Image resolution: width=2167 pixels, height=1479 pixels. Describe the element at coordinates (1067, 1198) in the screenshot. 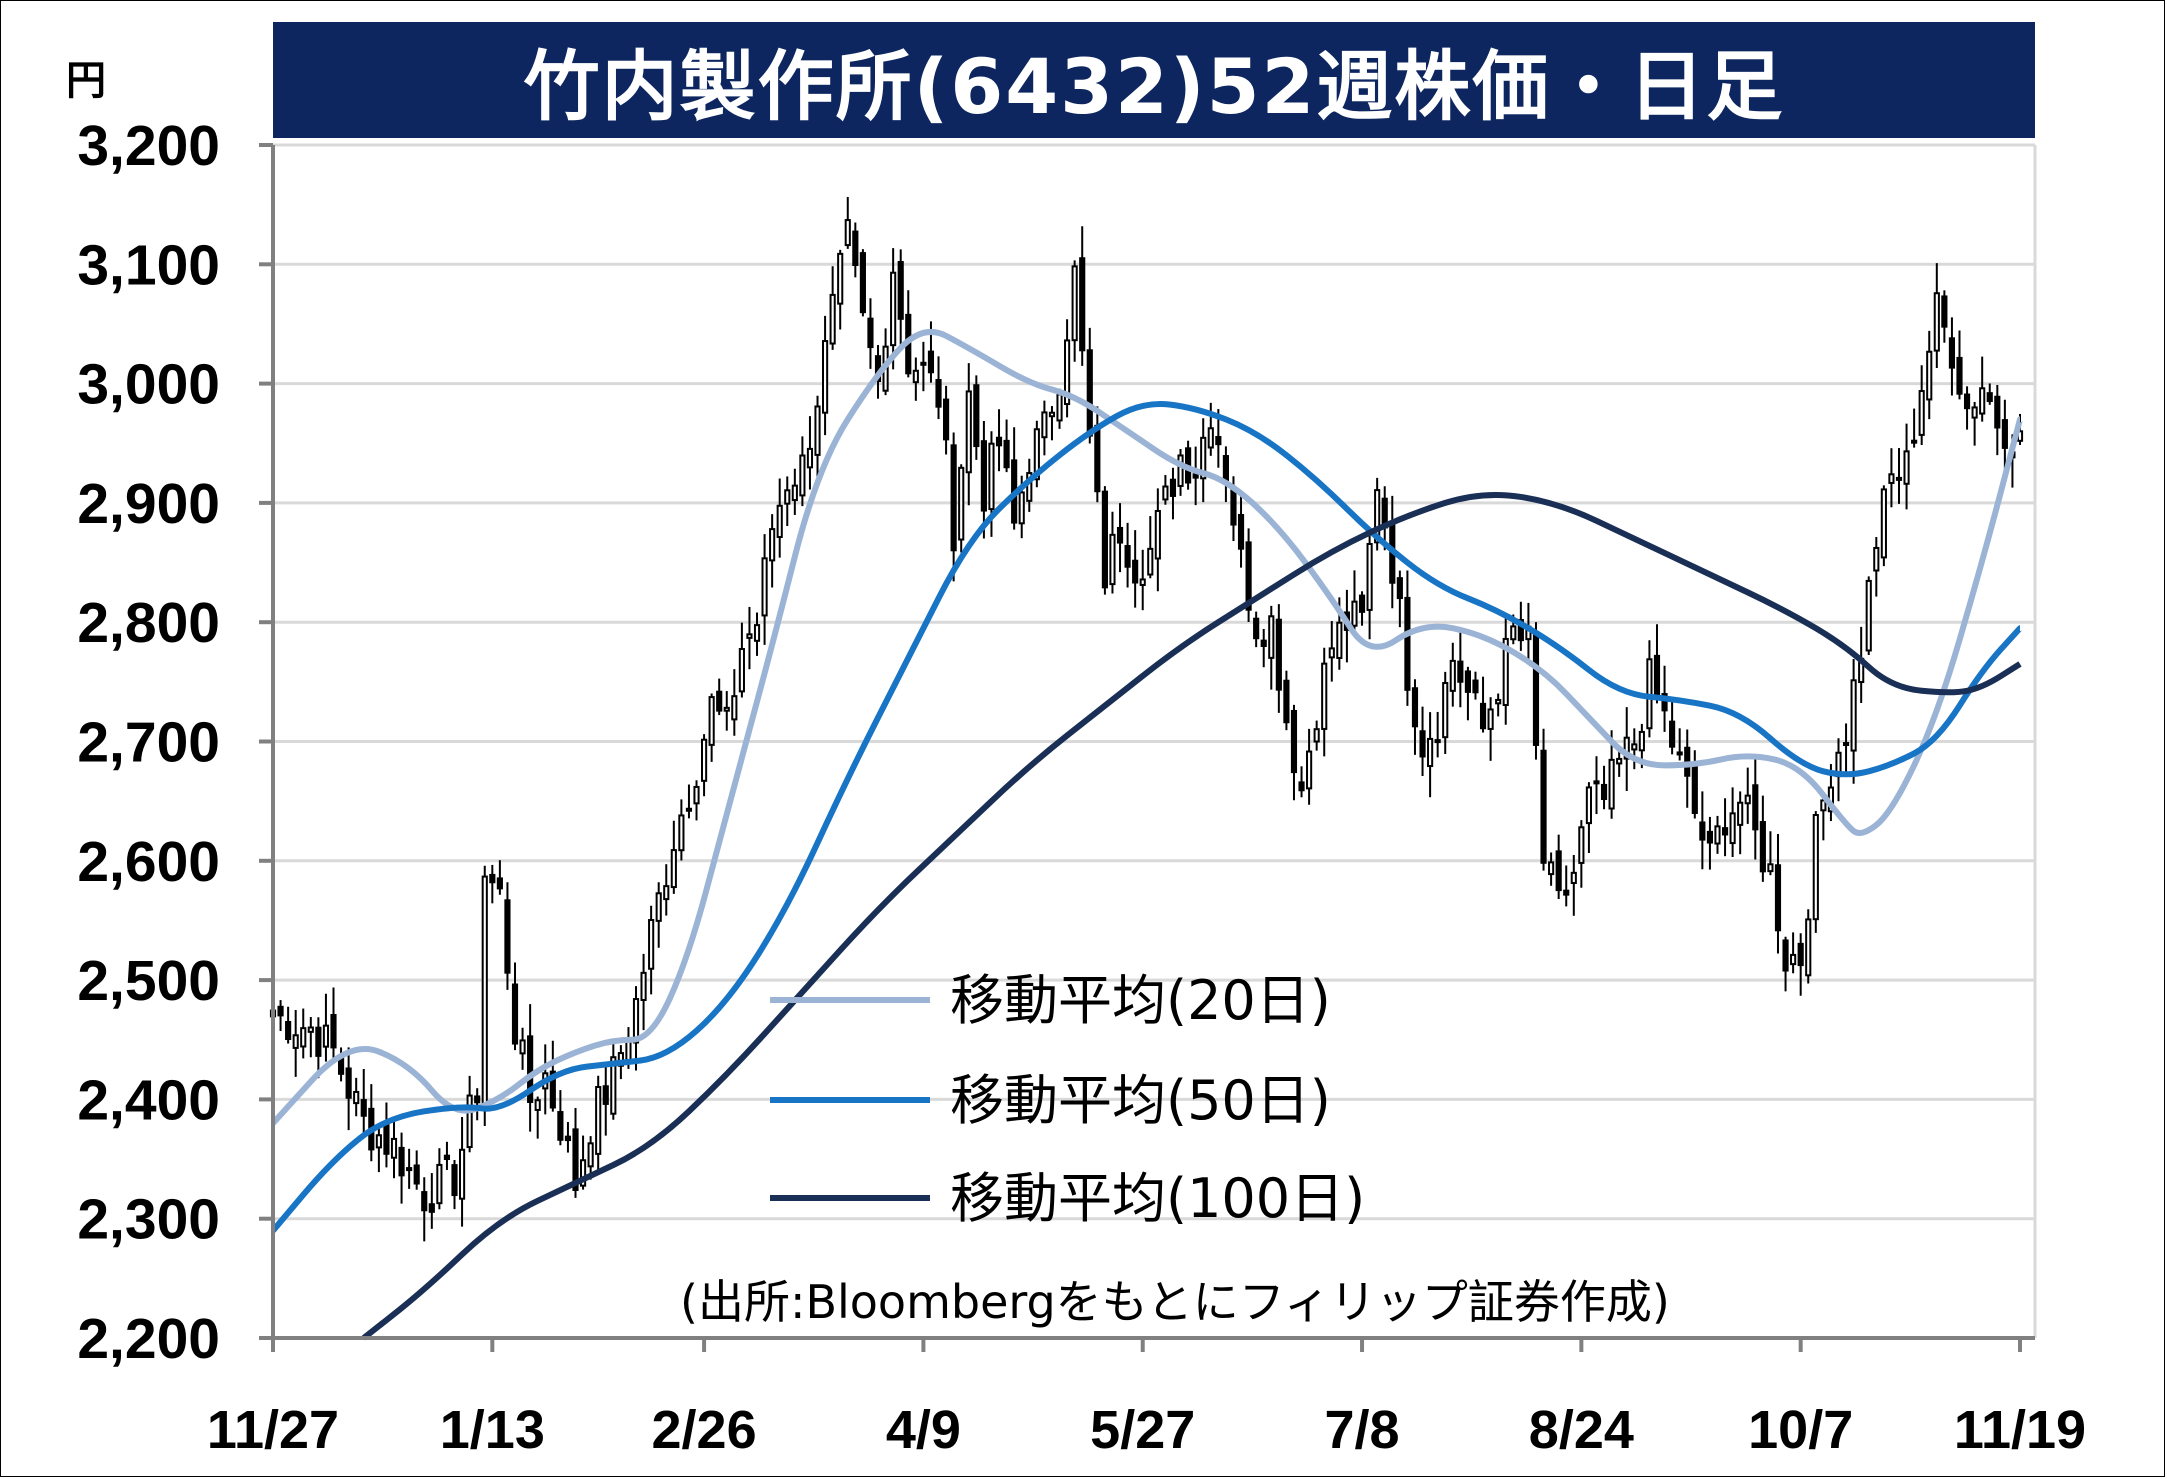

I see `legend-item: 移動平均(100日)` at that location.